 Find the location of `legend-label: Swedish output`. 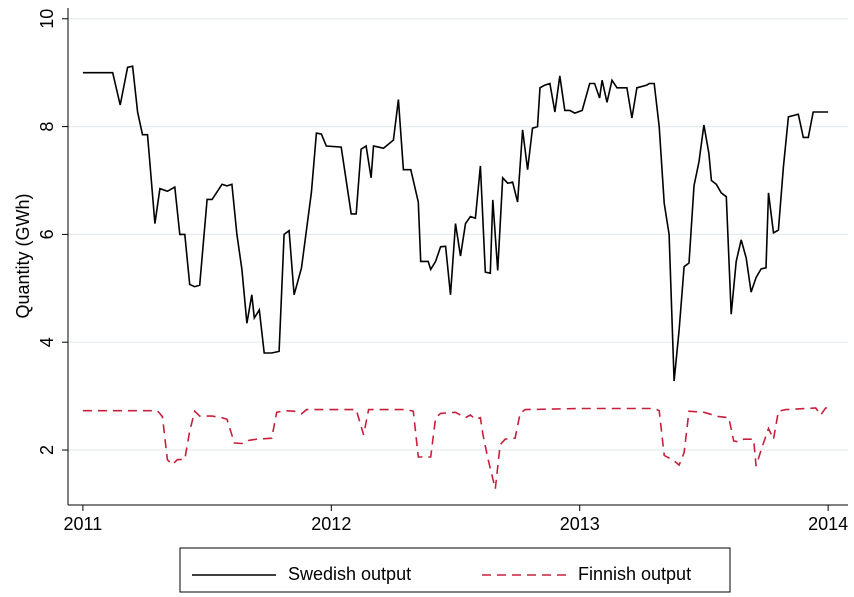

legend-label: Swedish output is located at coordinates (349, 574).